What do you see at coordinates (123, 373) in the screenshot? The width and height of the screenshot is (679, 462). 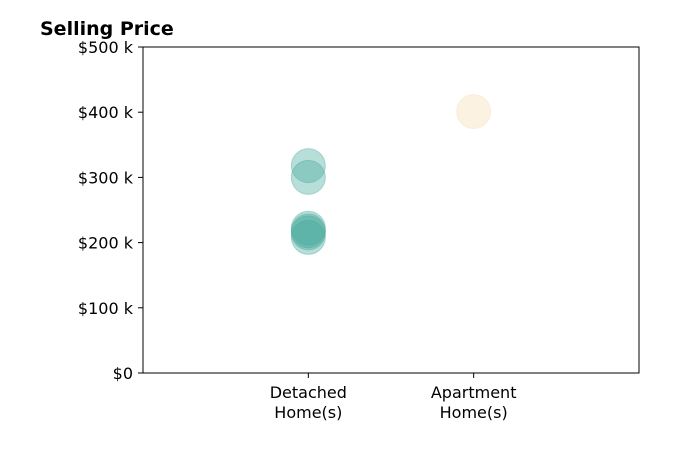 I see `y-tick-label: $0` at bounding box center [123, 373].